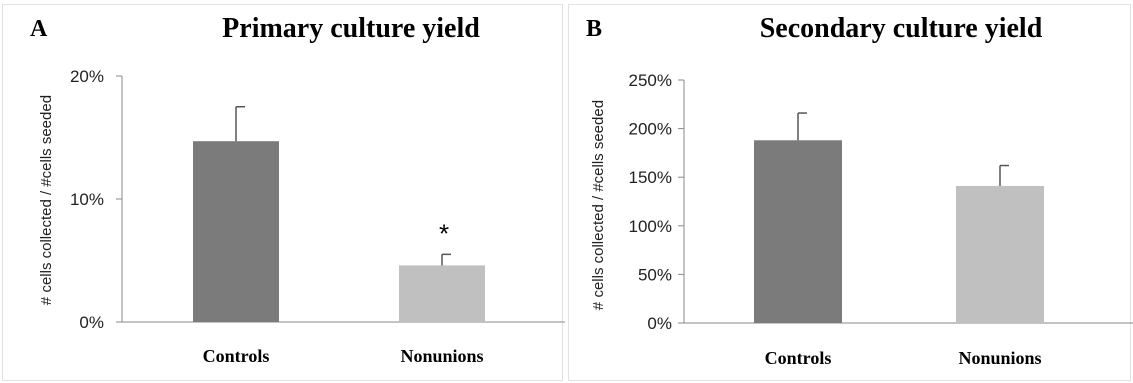 The width and height of the screenshot is (1133, 383). I want to click on chart-title: Secondary culture yield, so click(901, 28).